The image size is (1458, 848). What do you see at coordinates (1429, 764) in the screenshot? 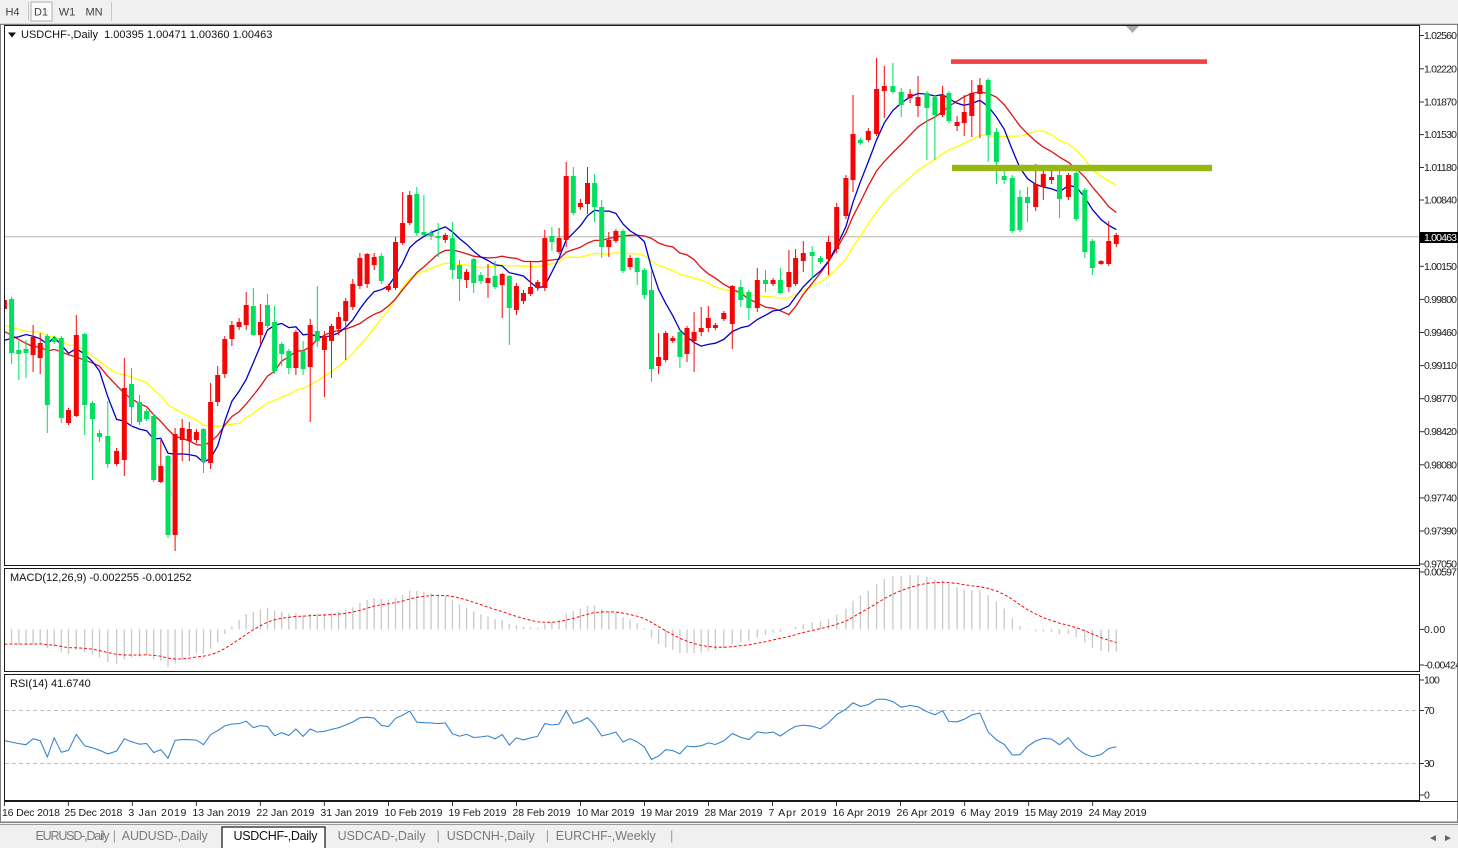
I see `svg-text: 30` at bounding box center [1429, 764].